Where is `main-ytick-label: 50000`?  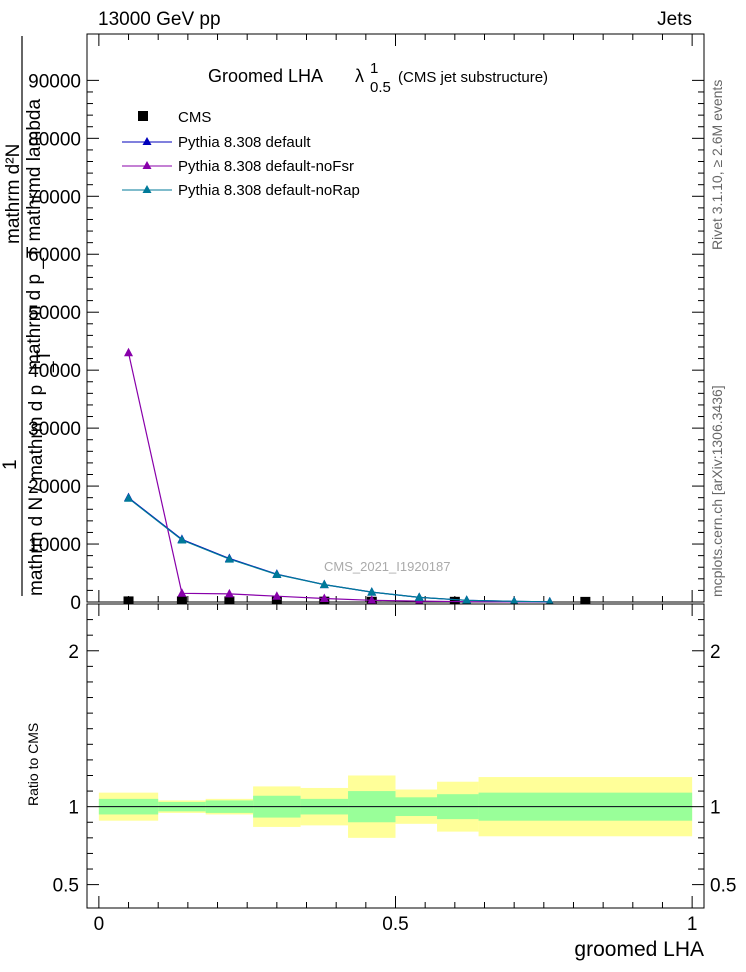
main-ytick-label: 50000 is located at coordinates (54, 313).